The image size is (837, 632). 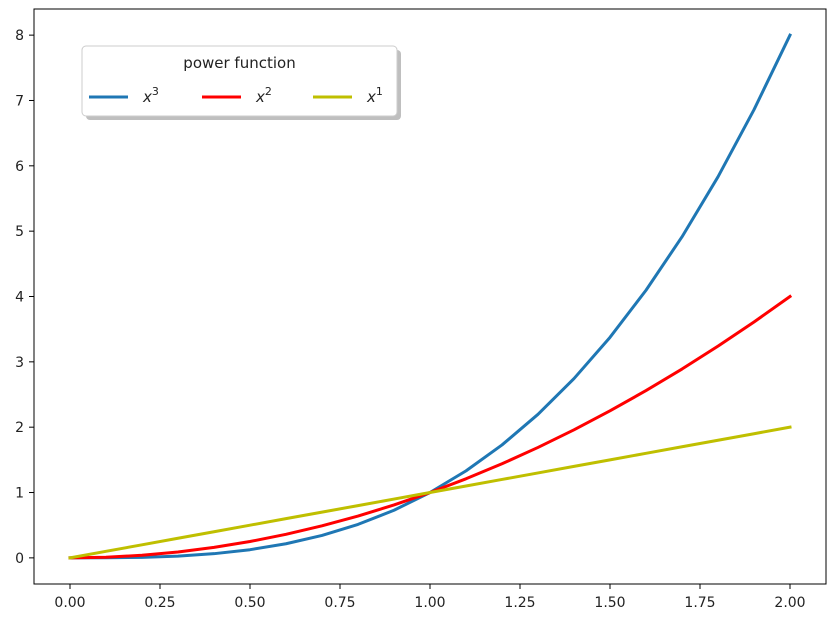 I want to click on y-axis: 0 1 2 3 4 5 6 7 8, so click(x=24, y=297).